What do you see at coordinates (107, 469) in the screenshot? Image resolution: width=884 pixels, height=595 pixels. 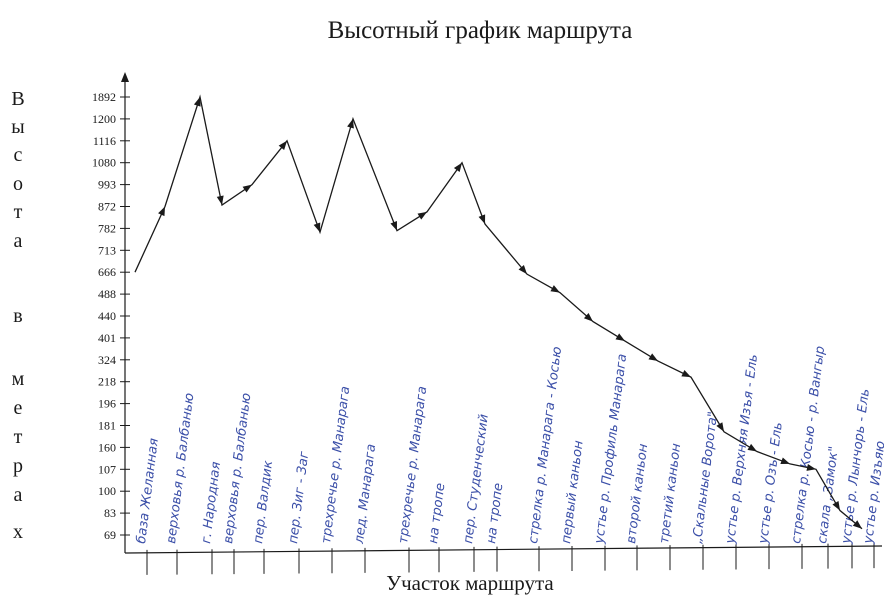 I see `y-tick-label: 107` at bounding box center [107, 469].